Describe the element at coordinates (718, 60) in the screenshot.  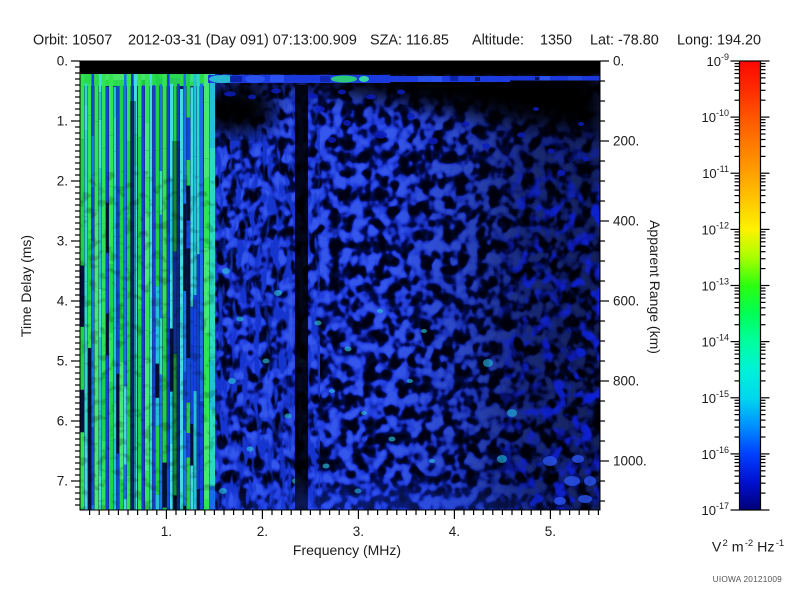
I see `svg-text: 10-9` at that location.